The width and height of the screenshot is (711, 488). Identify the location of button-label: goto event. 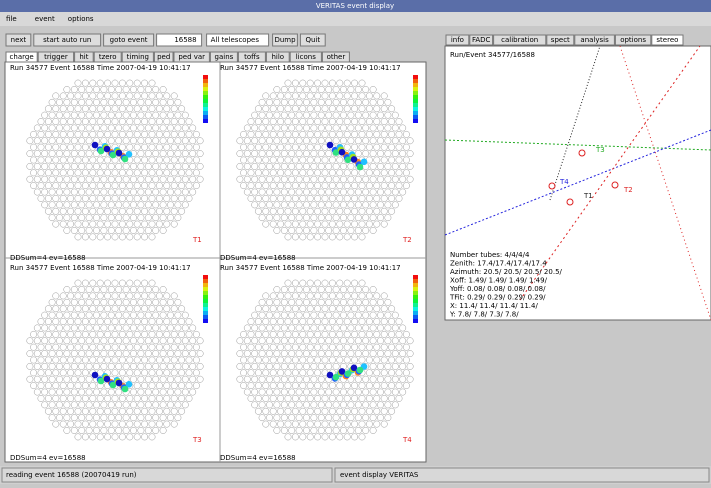
(129, 40).